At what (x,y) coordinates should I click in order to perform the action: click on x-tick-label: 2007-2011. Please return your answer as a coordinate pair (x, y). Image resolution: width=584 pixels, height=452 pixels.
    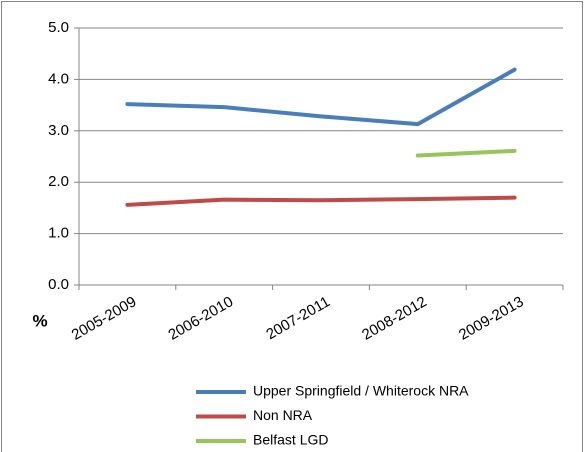
    Looking at the image, I should click on (298, 318).